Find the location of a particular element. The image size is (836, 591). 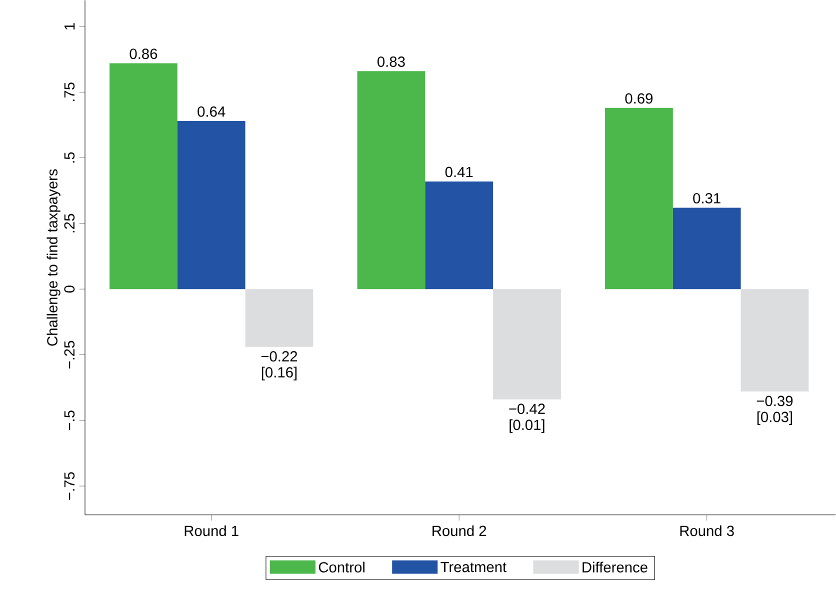

data-label: 0.69 is located at coordinates (639, 98).